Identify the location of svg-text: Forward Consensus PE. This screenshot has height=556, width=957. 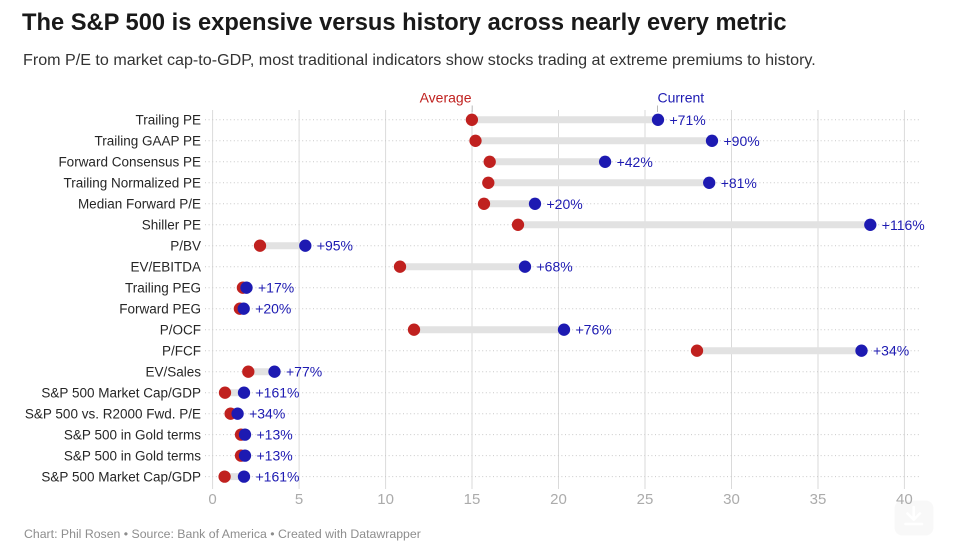
(129, 162).